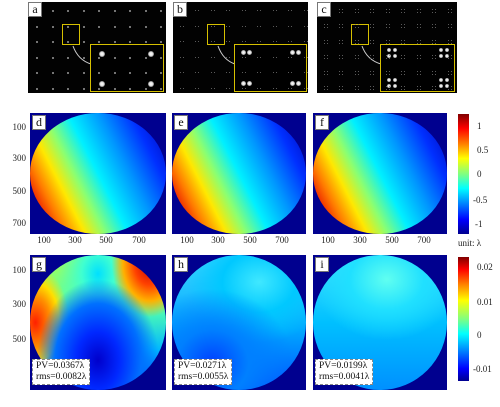 This screenshot has height=407, width=500. Describe the element at coordinates (61, 372) in the screenshot. I see `stats-box-g: PV=0.0367λ rms=0.0082λ` at that location.